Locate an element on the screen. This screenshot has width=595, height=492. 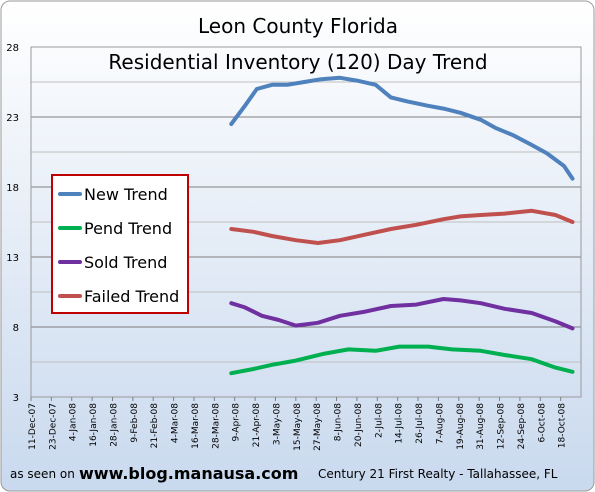
x-tick-label: 11-Dec-07 is located at coordinates (33, 426).